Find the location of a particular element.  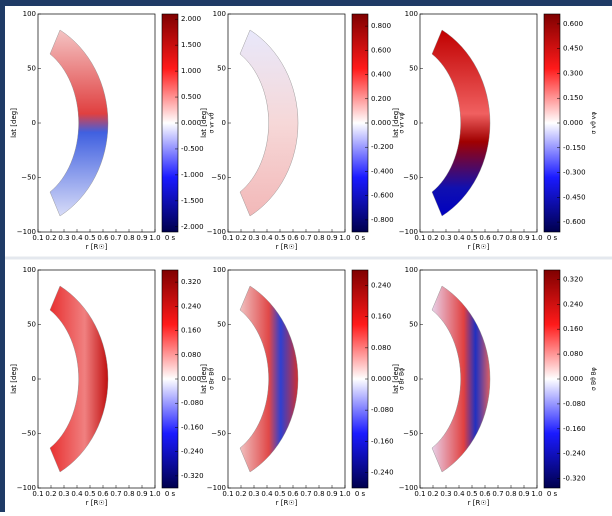

colorbar-tick-label: 0.450 is located at coordinates (573, 49).